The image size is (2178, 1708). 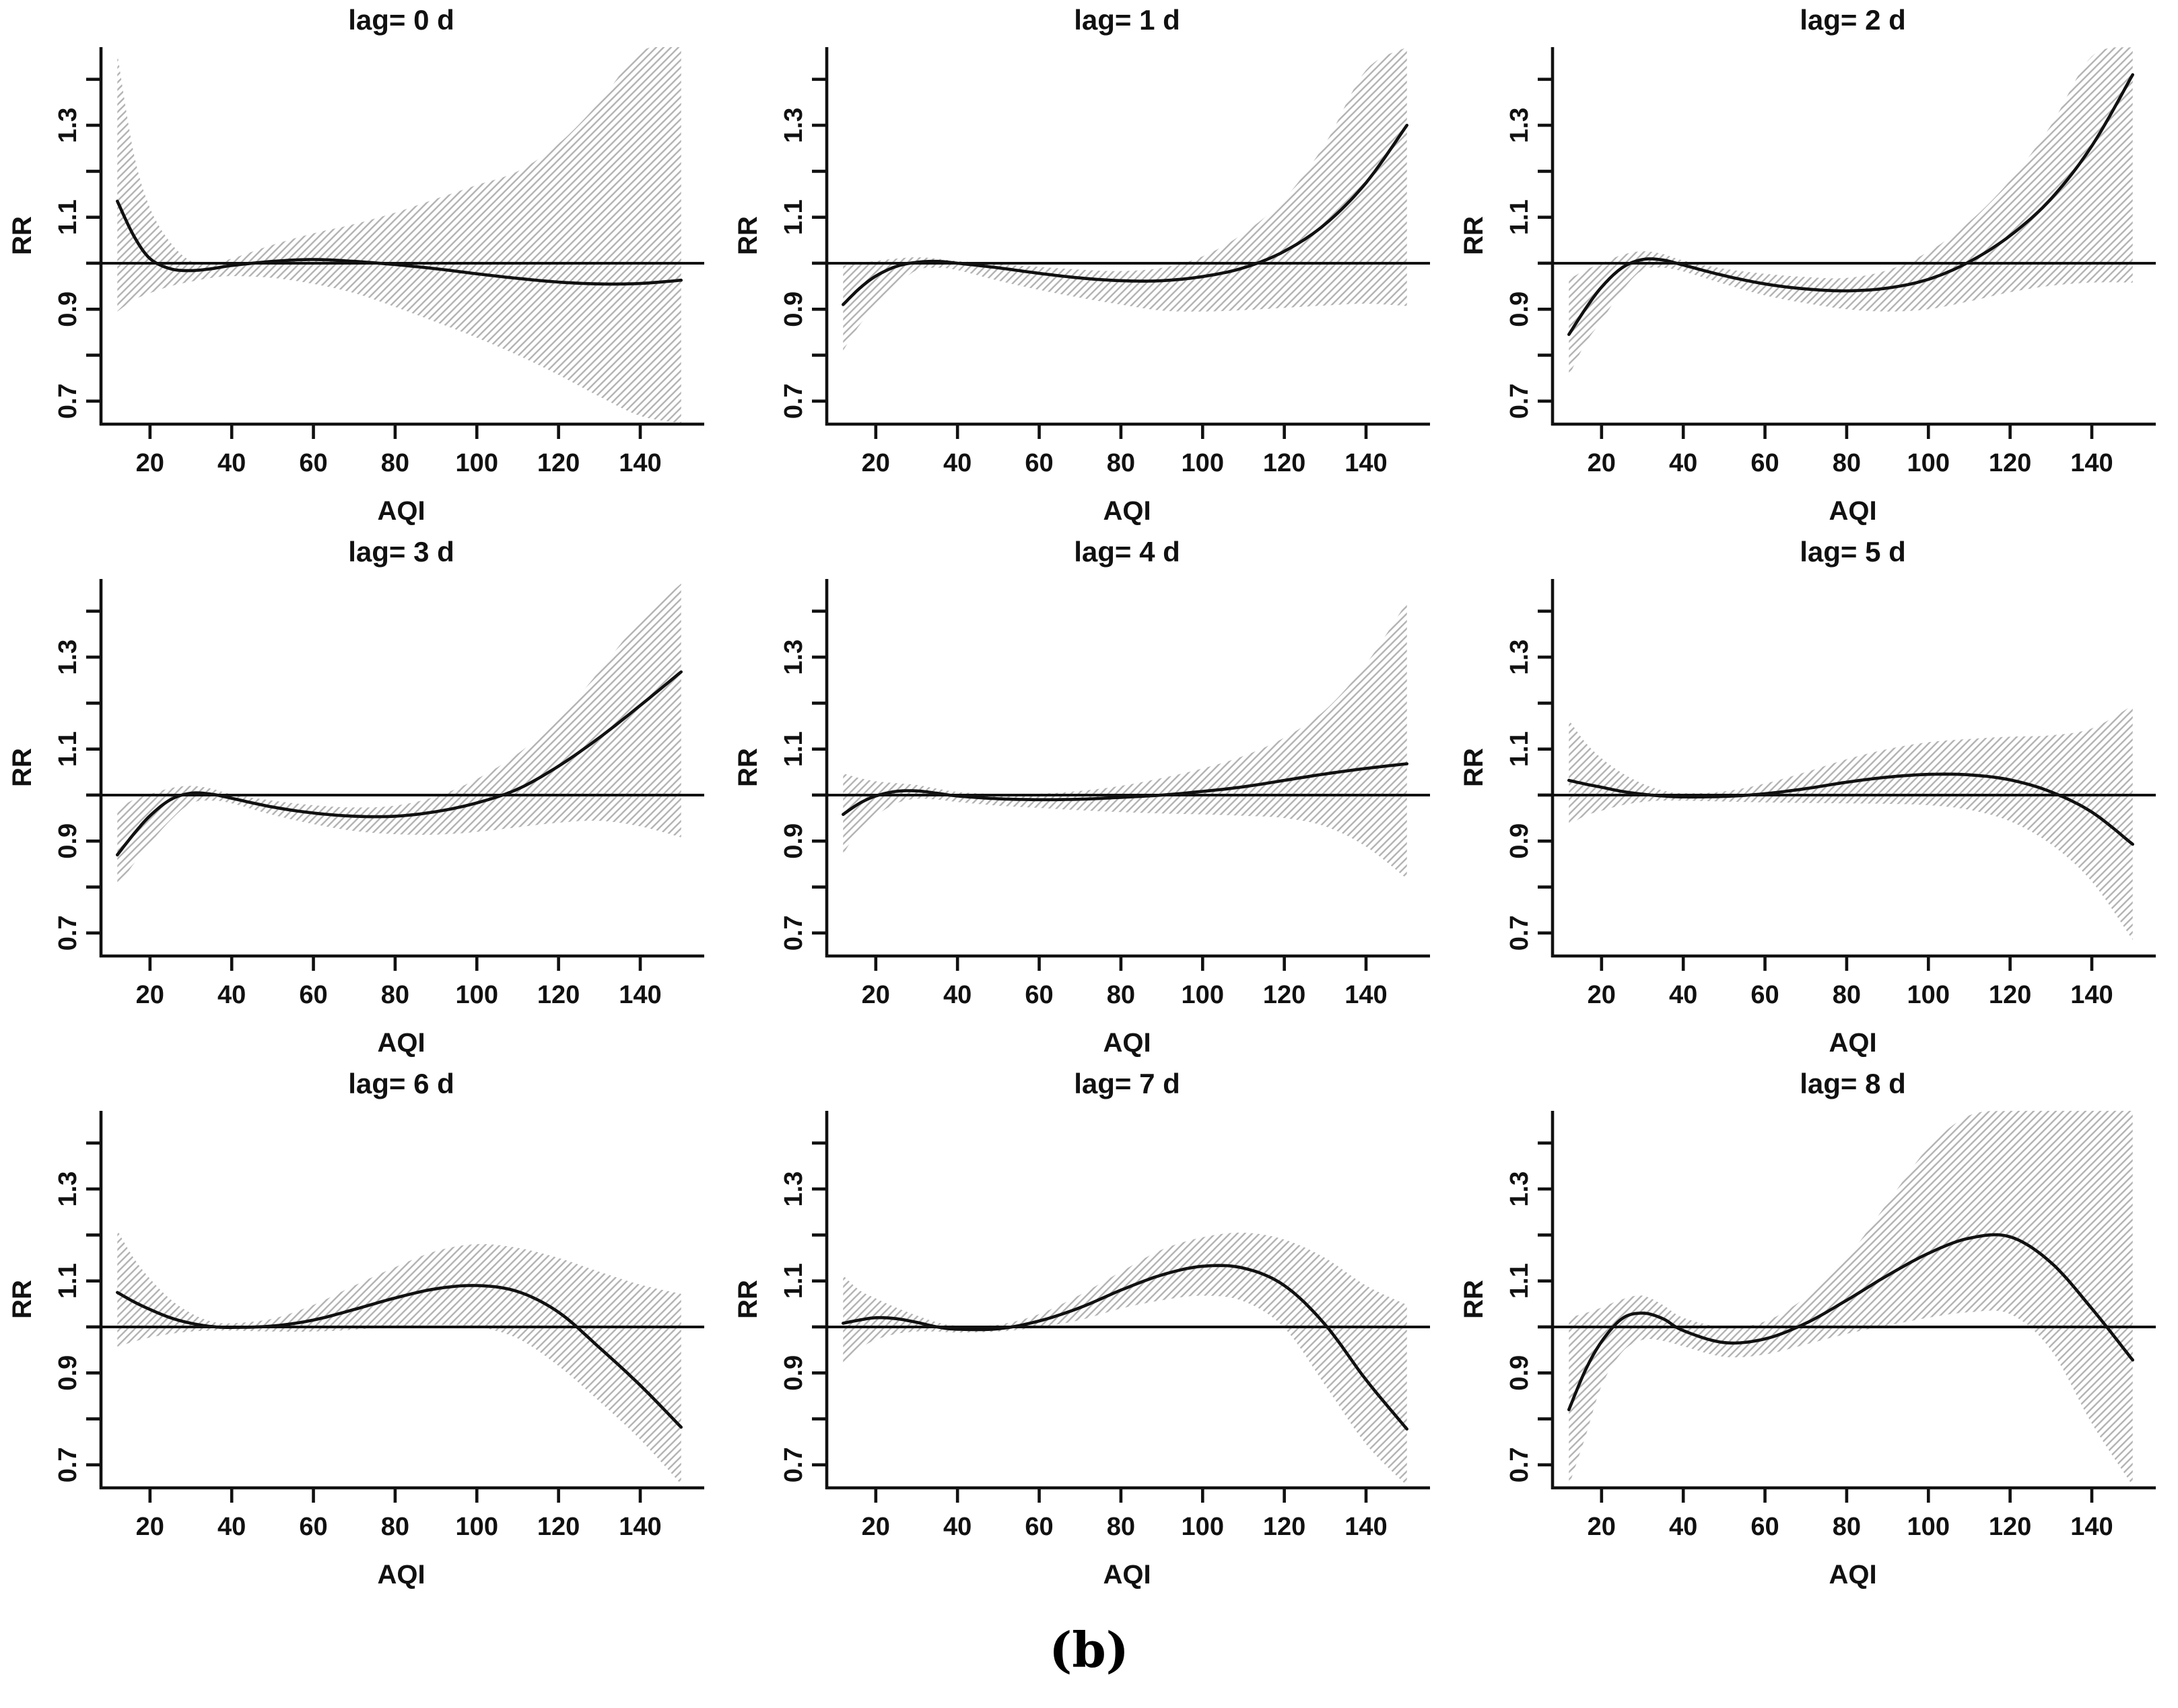 What do you see at coordinates (1127, 1083) in the screenshot?
I see `subplot-title: lag= 7 d` at bounding box center [1127, 1083].